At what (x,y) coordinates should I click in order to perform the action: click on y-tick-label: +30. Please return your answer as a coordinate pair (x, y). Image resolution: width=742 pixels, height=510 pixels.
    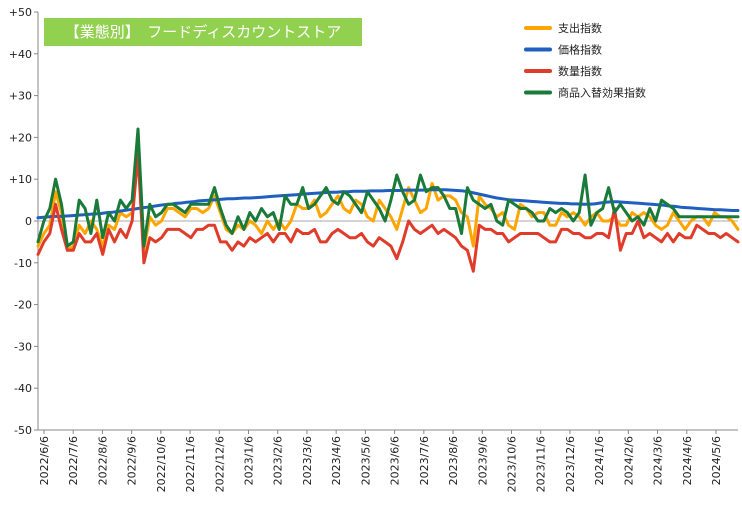
    Looking at the image, I should click on (20, 96).